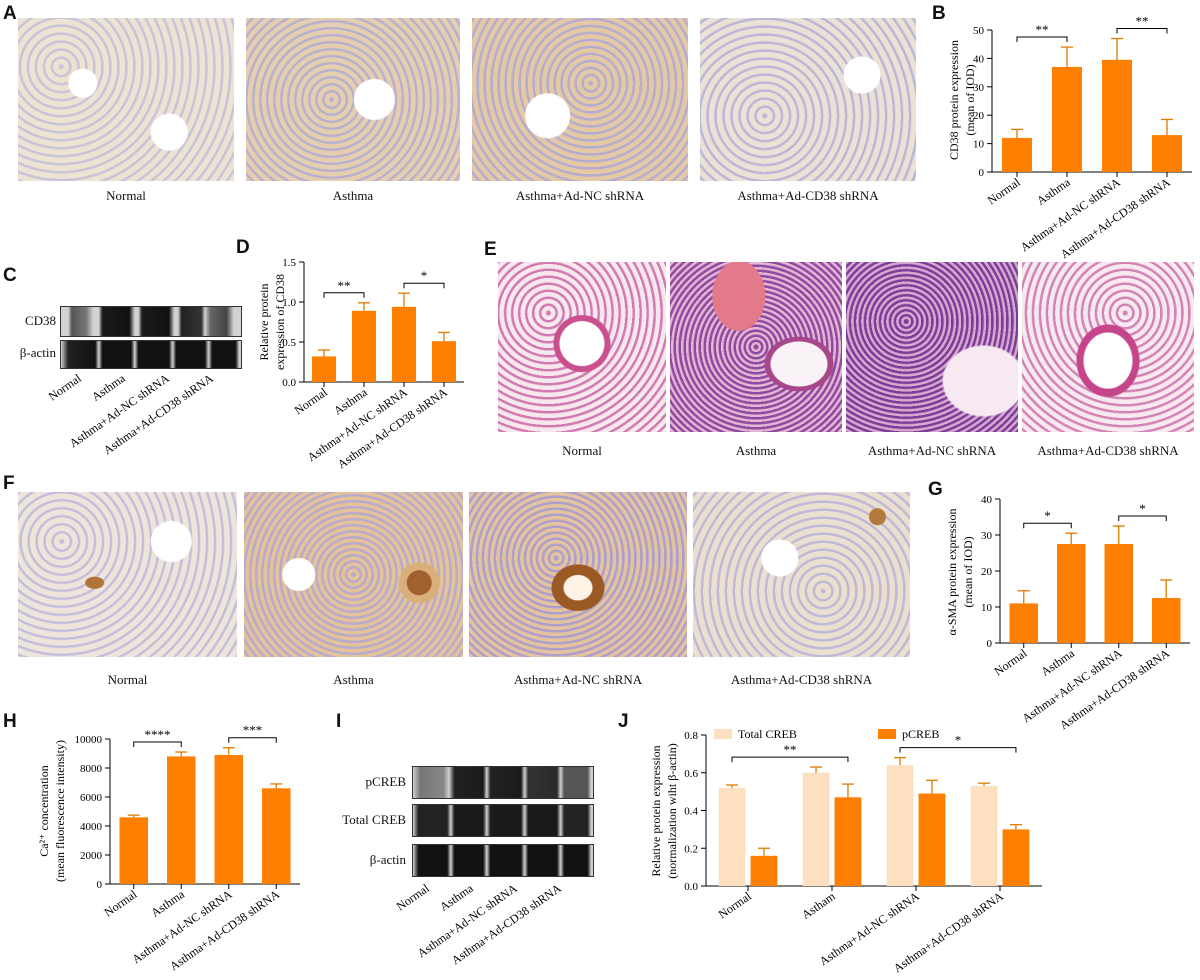 This screenshot has width=1200, height=980. I want to click on panel-label-b: B, so click(939, 13).